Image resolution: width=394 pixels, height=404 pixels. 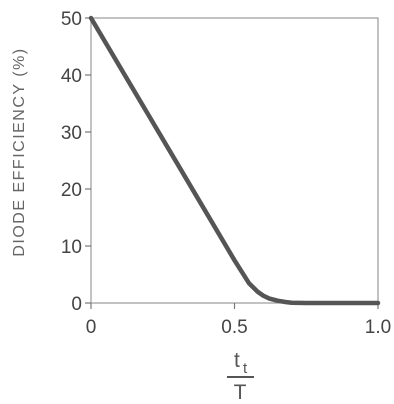 What do you see at coordinates (378, 327) in the screenshot?
I see `x-tick-label: 1.0` at bounding box center [378, 327].